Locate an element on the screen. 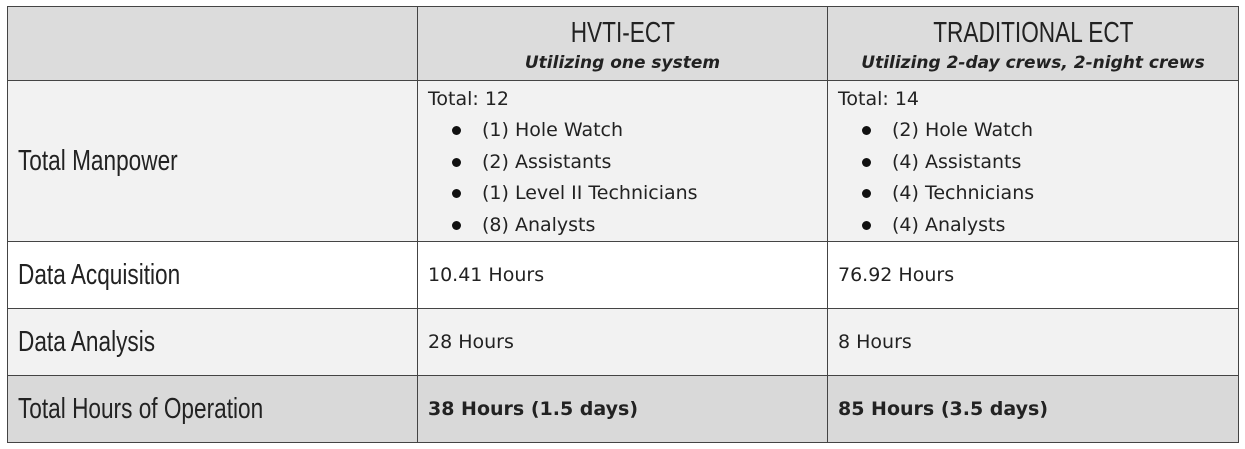 The width and height of the screenshot is (1245, 449). row-label-acquisition: Data Acquisition is located at coordinates (212, 275).